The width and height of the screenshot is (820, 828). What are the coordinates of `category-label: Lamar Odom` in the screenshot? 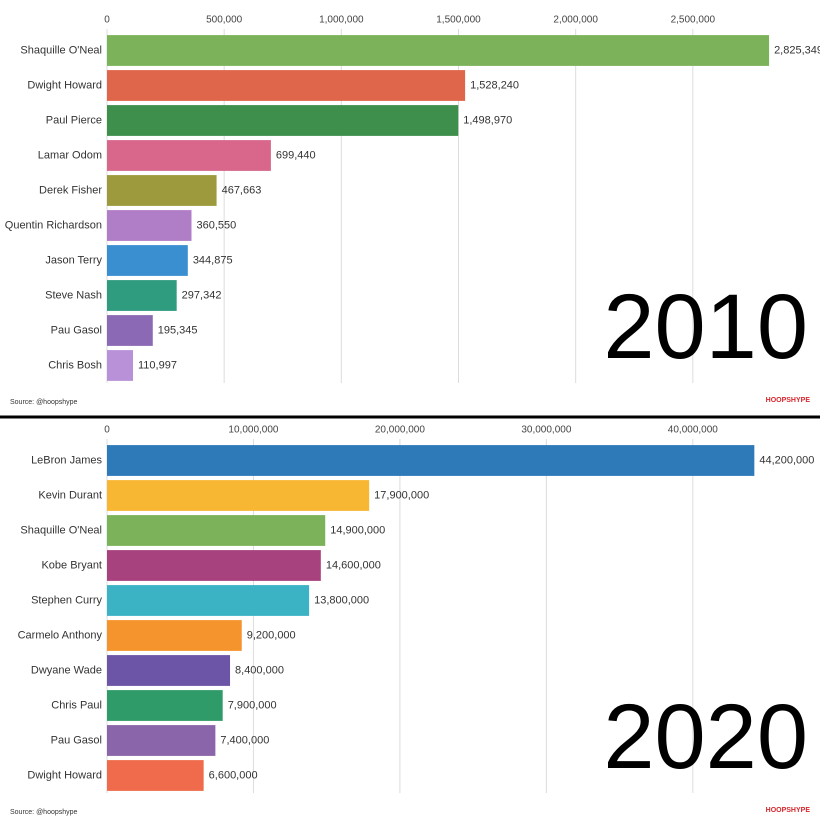 It's located at (70, 155).